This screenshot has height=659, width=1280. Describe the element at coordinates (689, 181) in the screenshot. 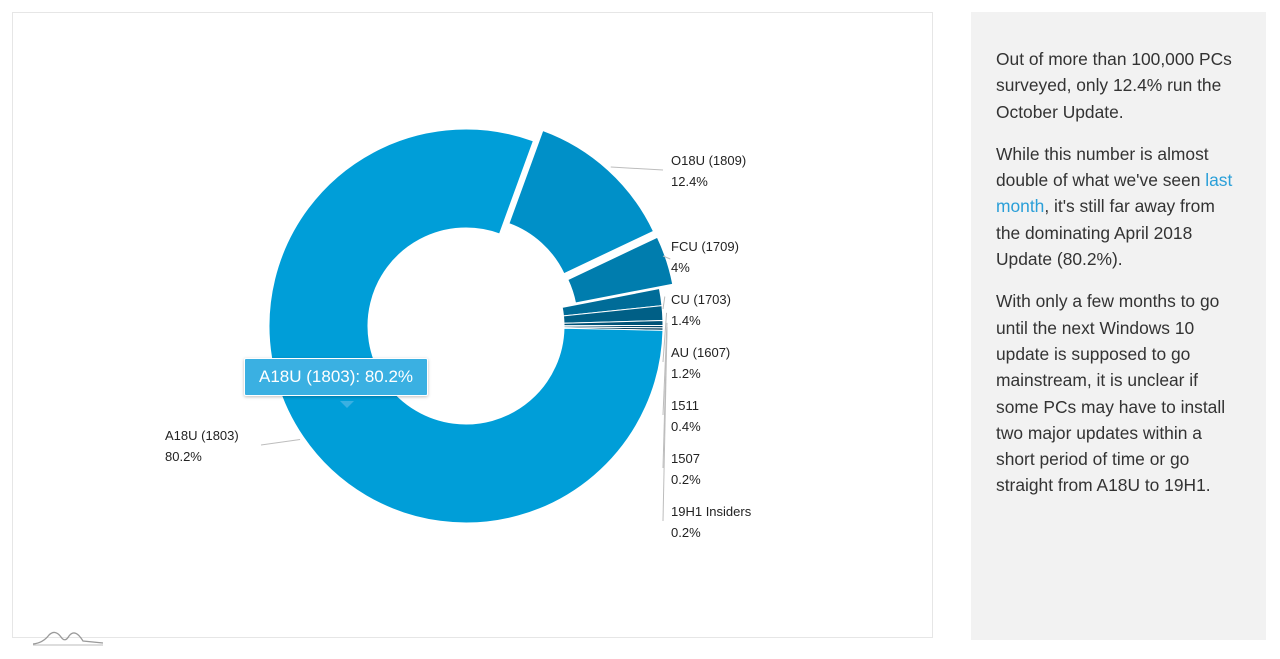

I see `slice-label-value: 12.4%` at that location.